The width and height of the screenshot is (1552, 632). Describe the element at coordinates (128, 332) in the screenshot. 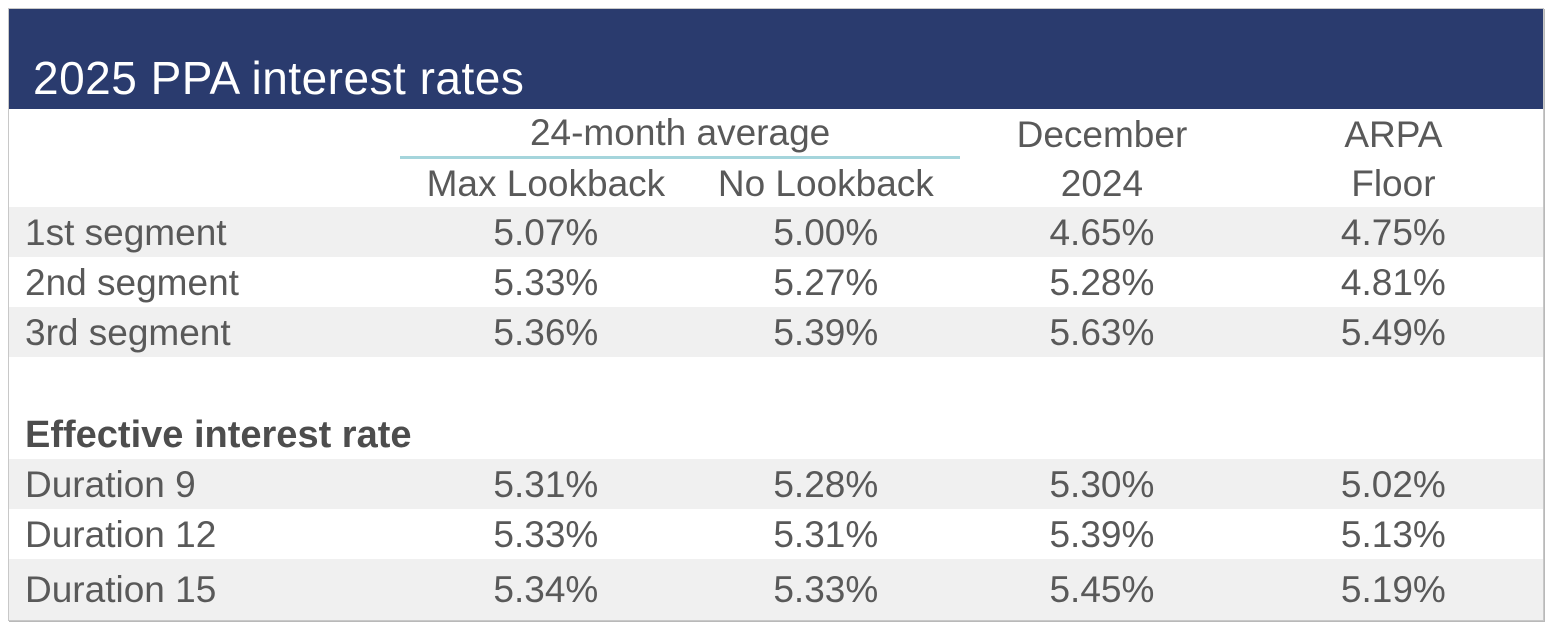

I see `row-label: 3rd segment` at that location.